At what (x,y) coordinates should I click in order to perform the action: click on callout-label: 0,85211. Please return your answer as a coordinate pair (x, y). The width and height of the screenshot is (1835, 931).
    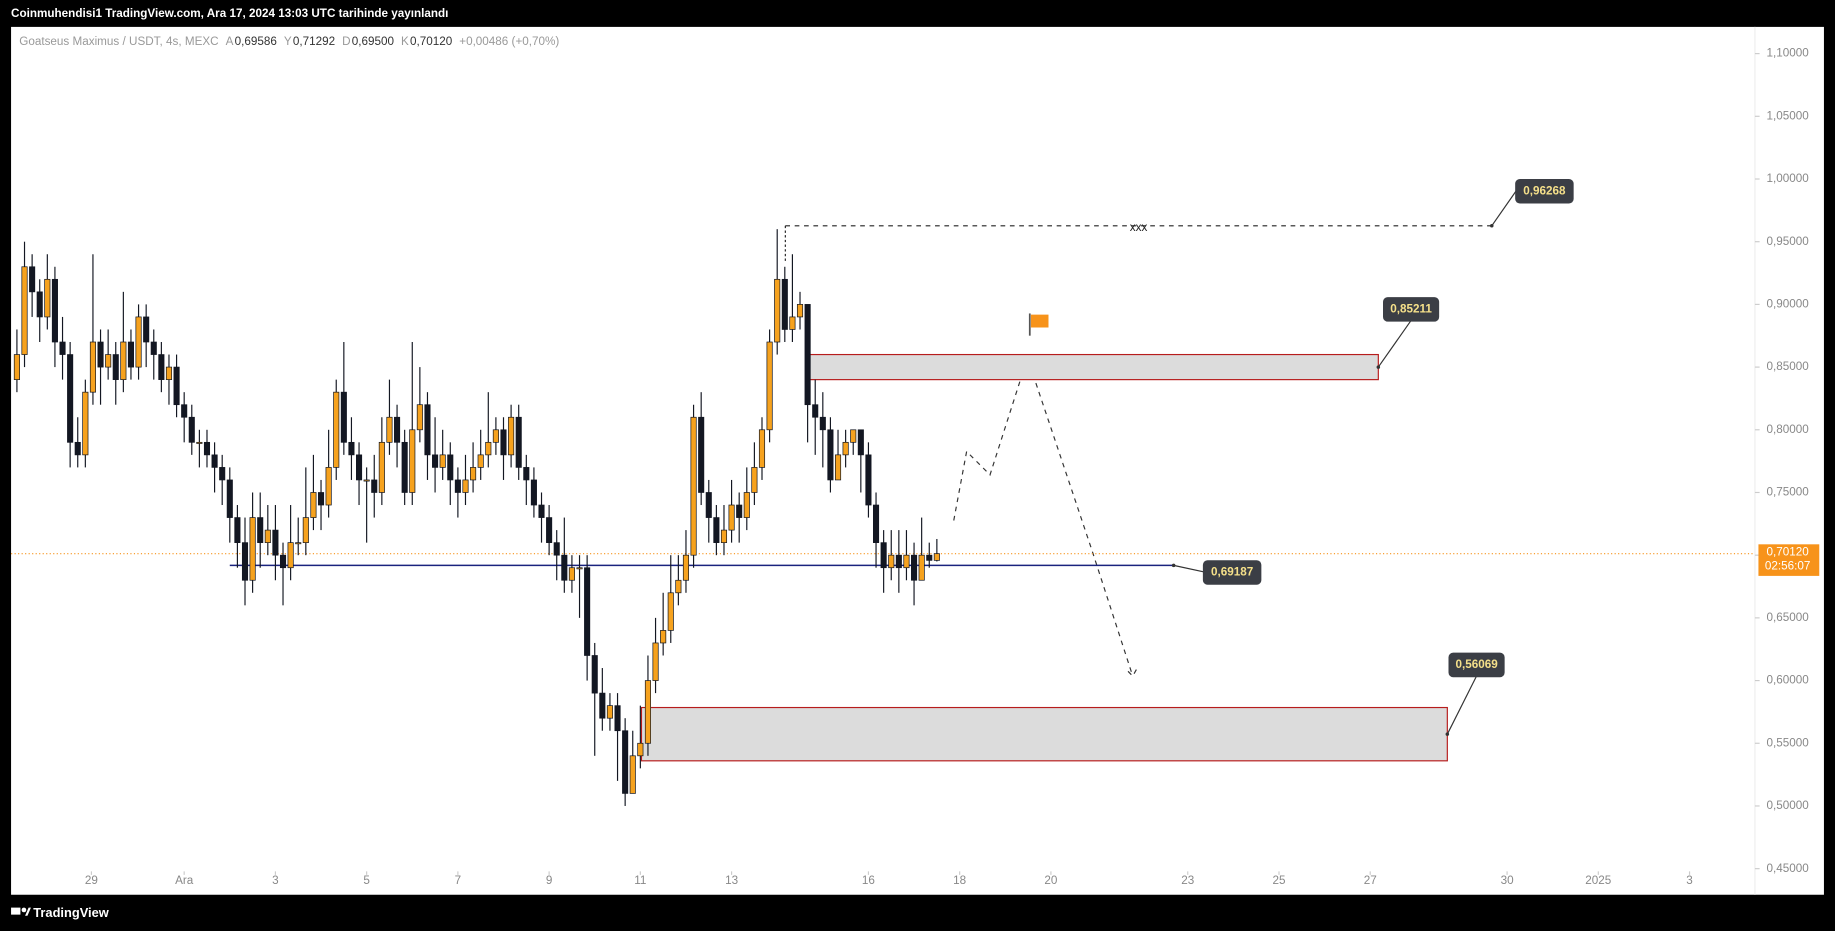
    Looking at the image, I should click on (1411, 308).